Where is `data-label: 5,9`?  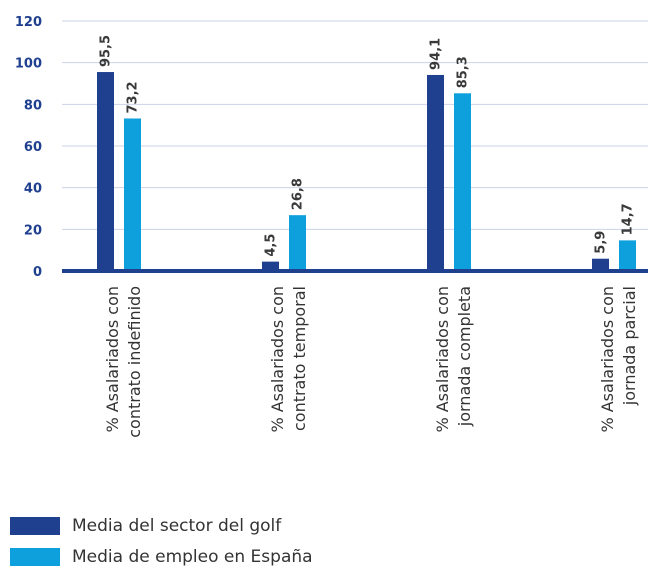
data-label: 5,9 is located at coordinates (601, 242).